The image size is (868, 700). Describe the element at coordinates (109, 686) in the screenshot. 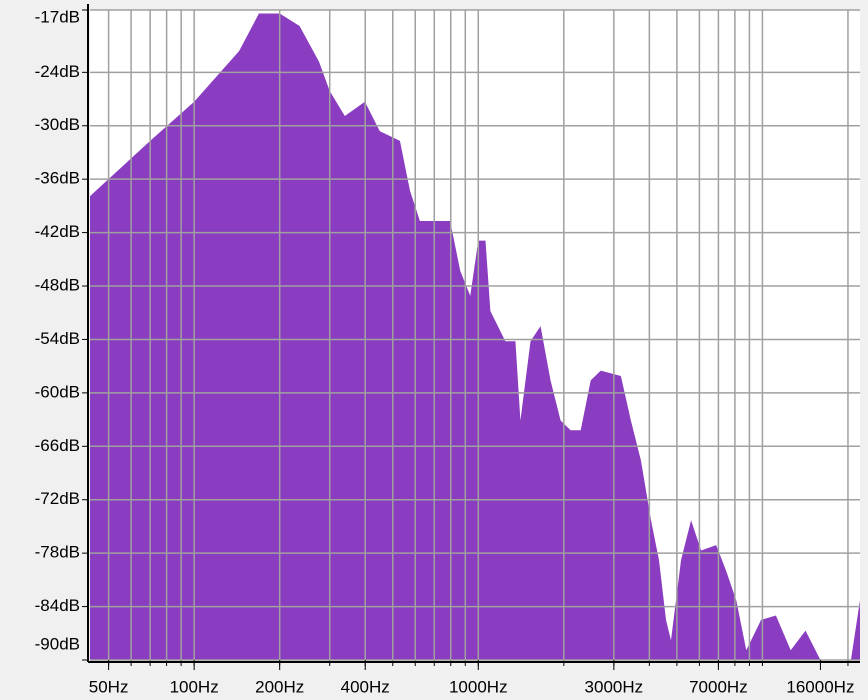

I see `x-tick-label: 50Hz` at that location.